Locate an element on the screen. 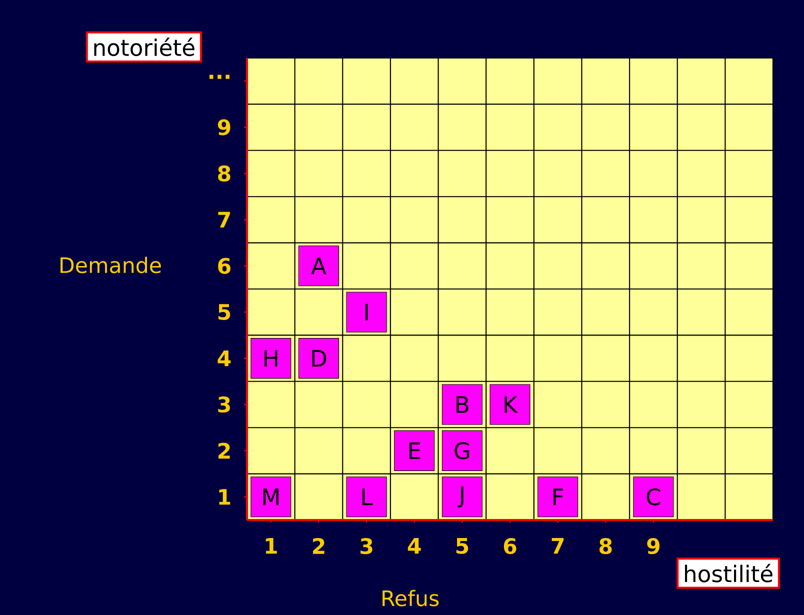 This screenshot has width=804, height=615. annotation: J is located at coordinates (461, 497).